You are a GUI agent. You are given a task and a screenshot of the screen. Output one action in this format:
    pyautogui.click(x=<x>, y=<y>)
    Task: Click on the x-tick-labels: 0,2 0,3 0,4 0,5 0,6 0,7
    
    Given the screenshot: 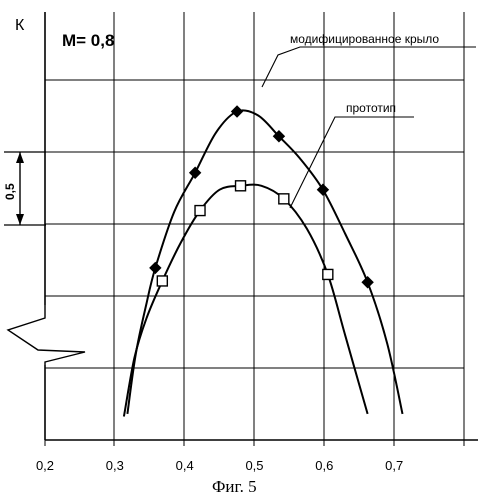 What is the action you would take?
    pyautogui.click(x=219, y=465)
    